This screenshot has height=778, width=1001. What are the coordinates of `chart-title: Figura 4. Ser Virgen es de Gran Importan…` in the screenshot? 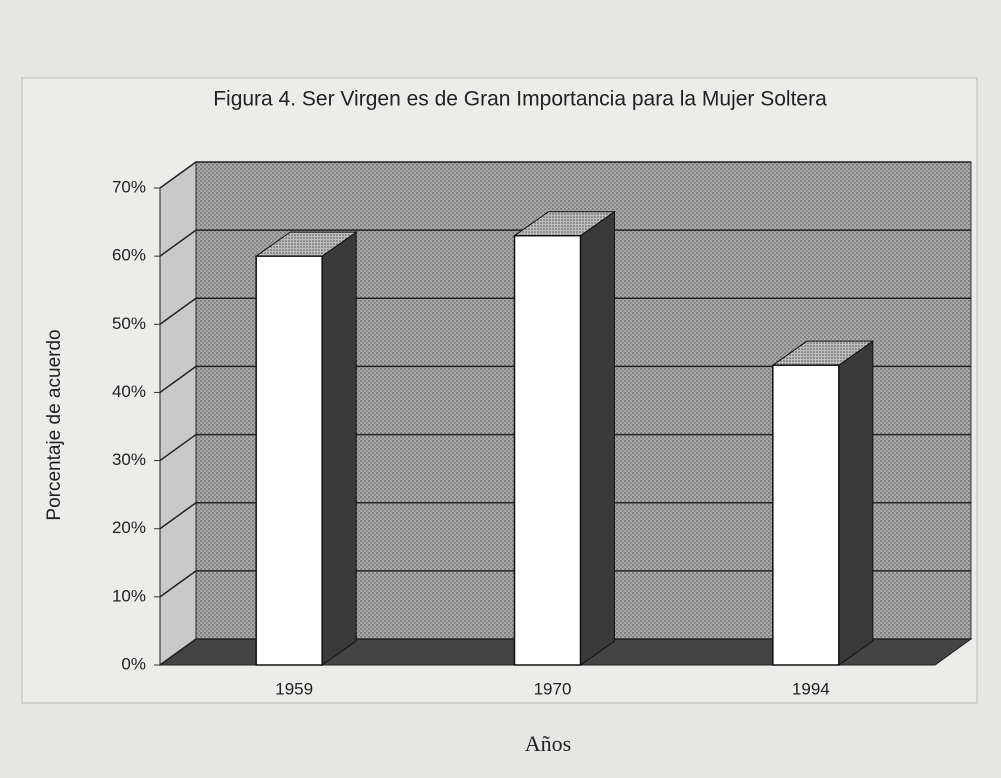 It's located at (520, 99).